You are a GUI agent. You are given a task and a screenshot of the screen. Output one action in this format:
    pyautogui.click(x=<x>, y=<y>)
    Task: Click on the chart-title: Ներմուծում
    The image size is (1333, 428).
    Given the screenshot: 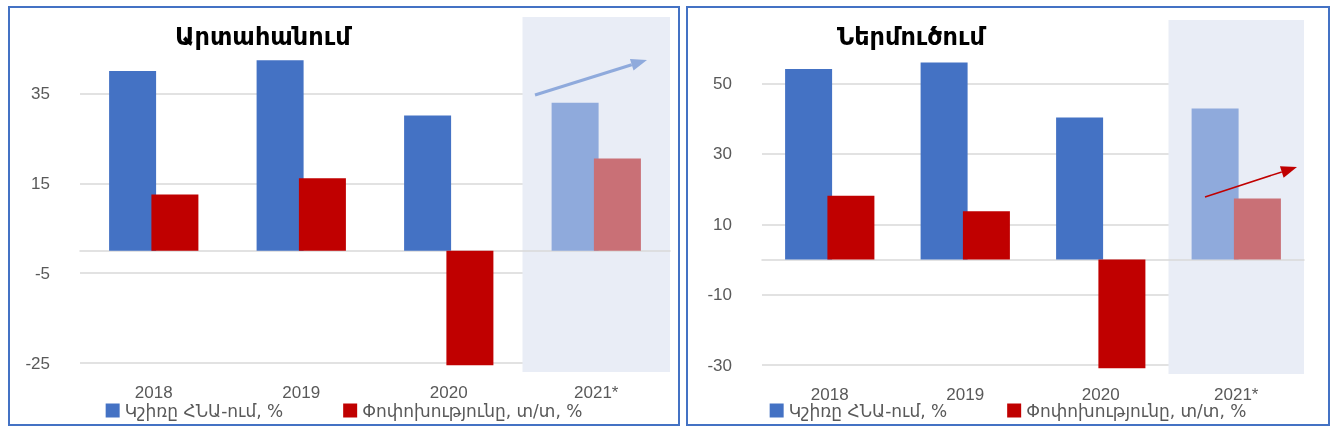 What is the action you would take?
    pyautogui.click(x=912, y=37)
    